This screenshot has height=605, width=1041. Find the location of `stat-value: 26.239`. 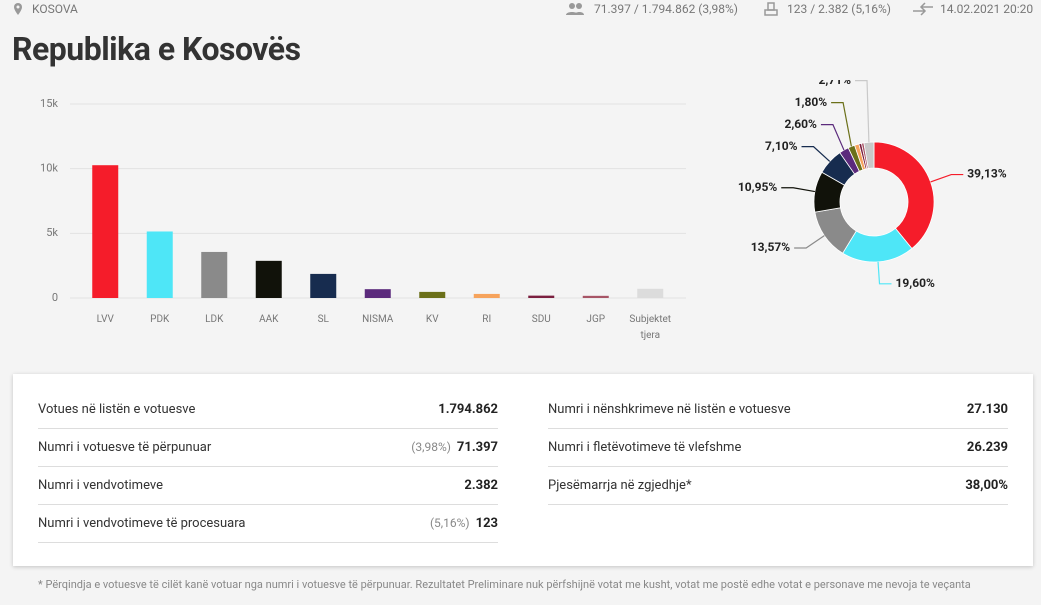

stat-value: 26.239 is located at coordinates (987, 447).